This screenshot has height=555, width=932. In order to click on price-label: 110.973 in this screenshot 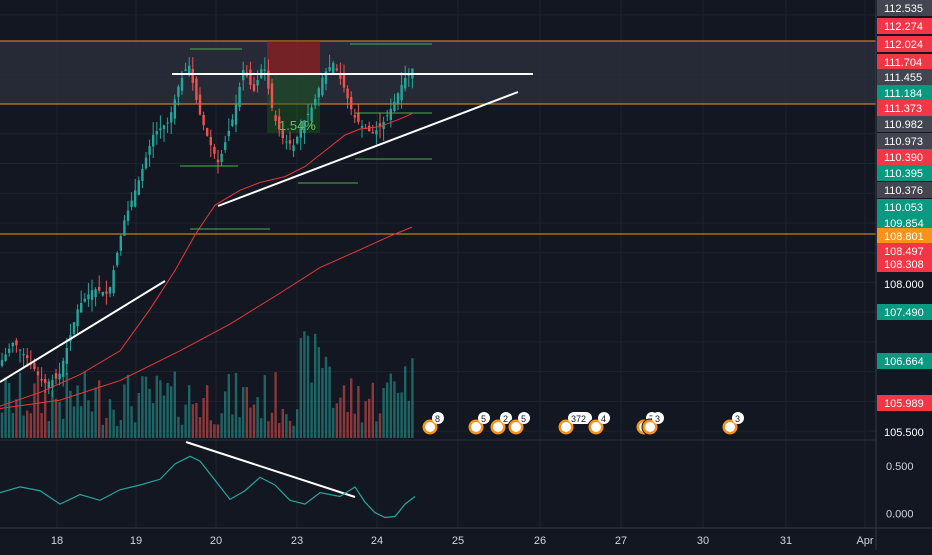, I will do `click(904, 141)`.